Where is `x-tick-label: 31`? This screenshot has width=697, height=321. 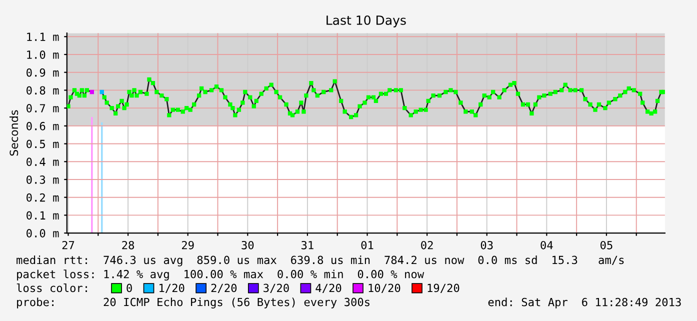
x-tick-label: 31 is located at coordinates (308, 245).